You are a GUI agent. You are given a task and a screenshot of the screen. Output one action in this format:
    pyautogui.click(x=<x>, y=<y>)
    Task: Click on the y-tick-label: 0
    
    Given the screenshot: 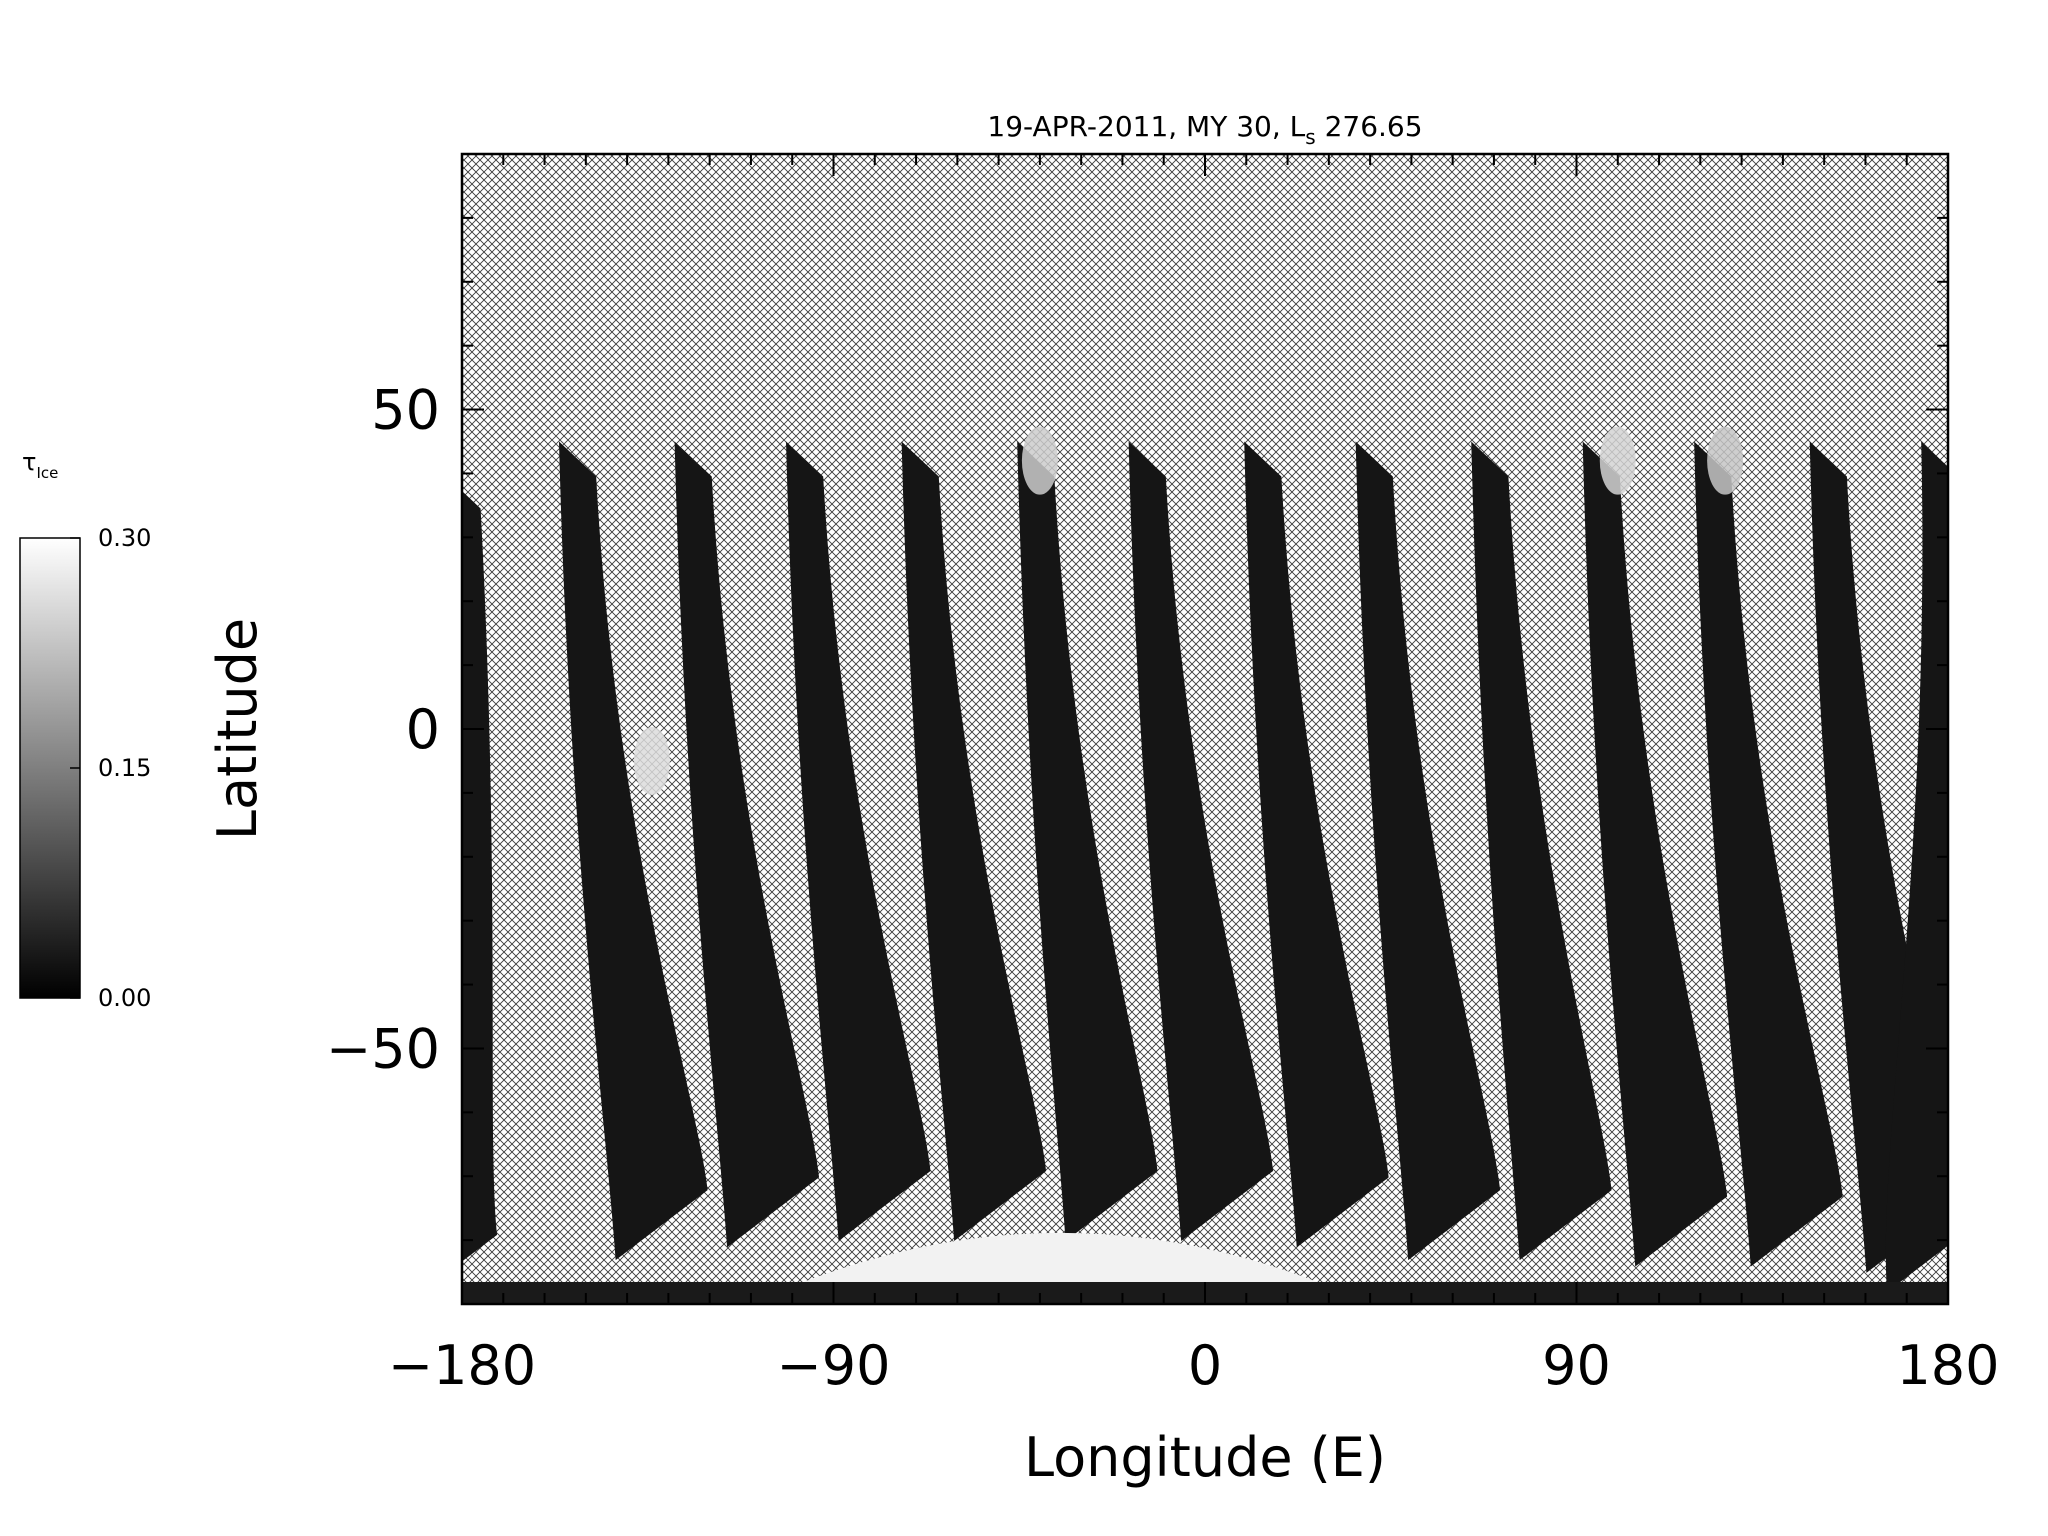 What is the action you would take?
    pyautogui.click(x=423, y=729)
    